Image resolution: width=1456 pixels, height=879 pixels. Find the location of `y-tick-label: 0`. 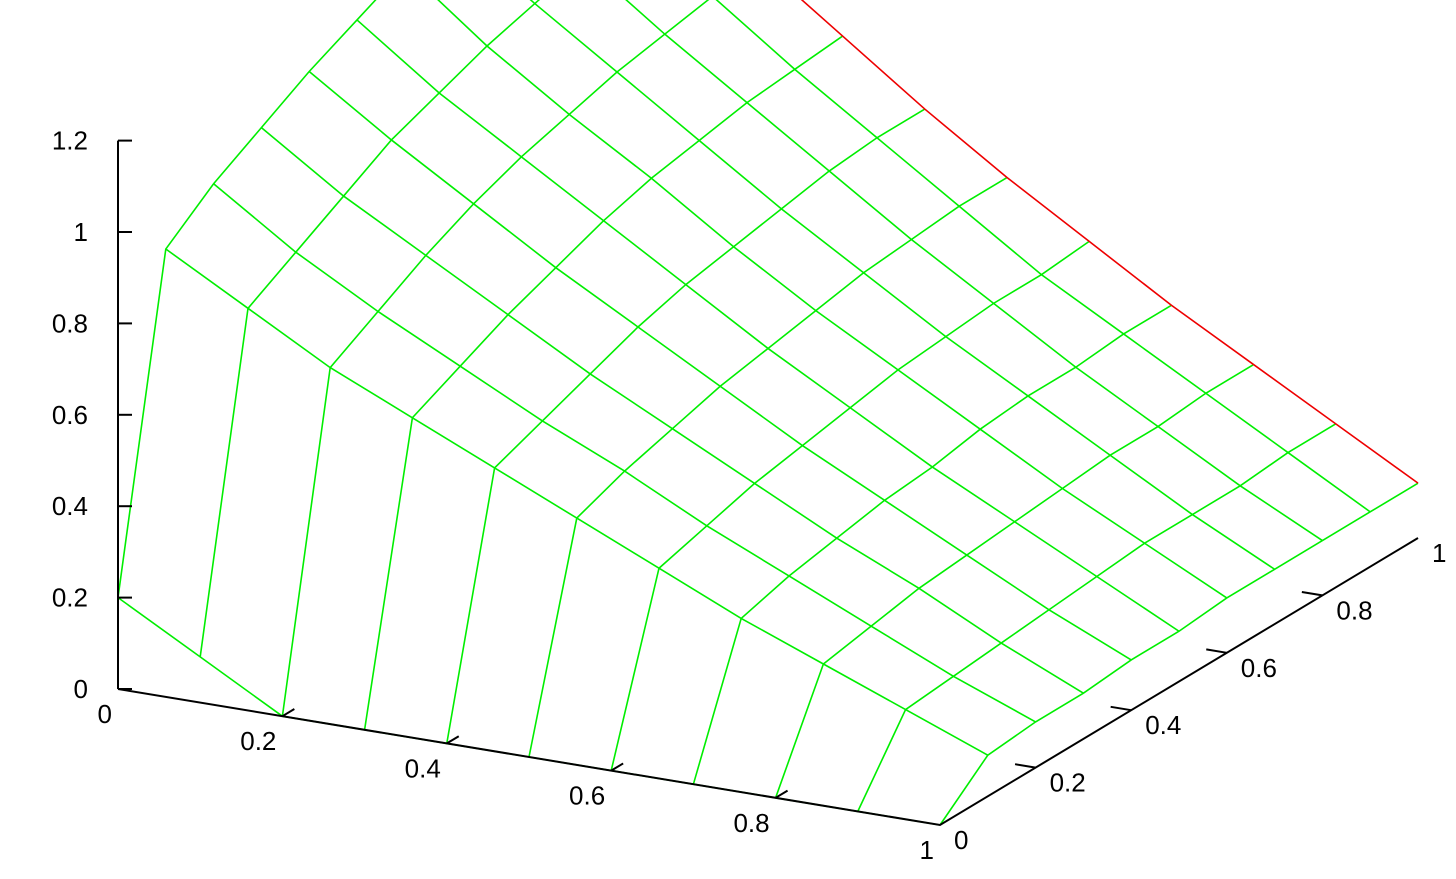

y-tick-label: 0 is located at coordinates (961, 840).